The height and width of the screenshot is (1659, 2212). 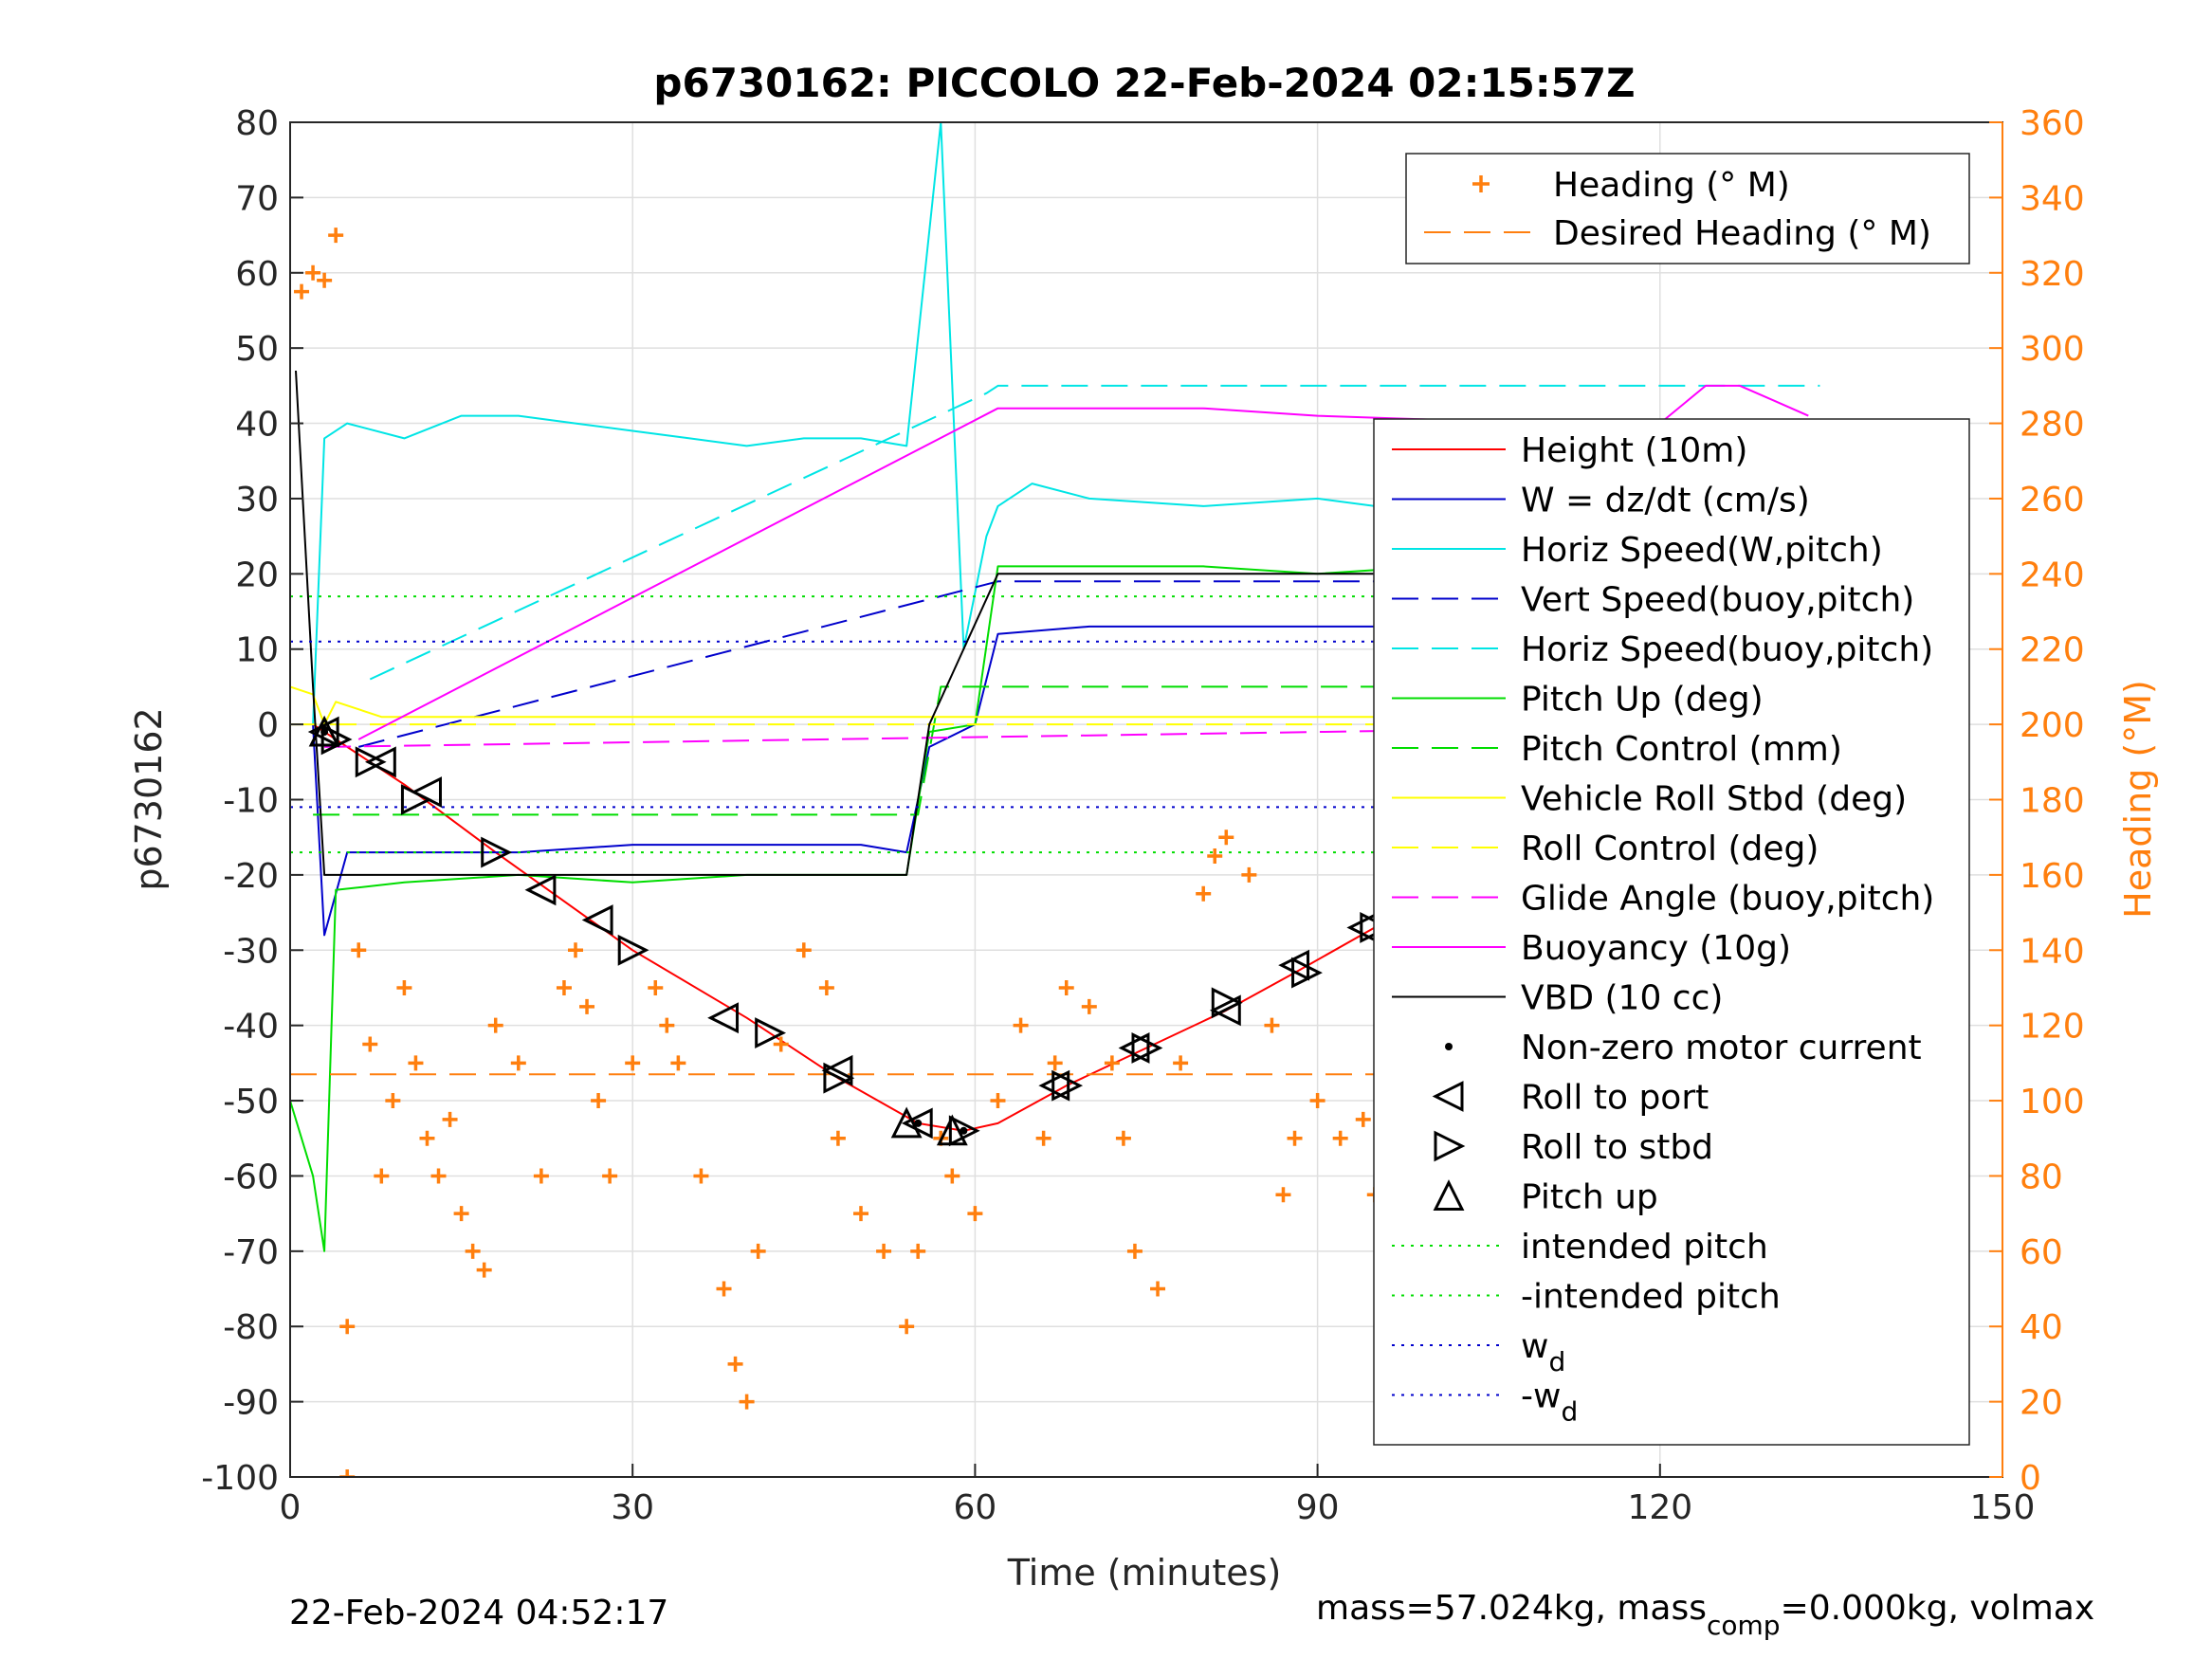 I want to click on y-tick-label: -20, so click(x=251, y=876).